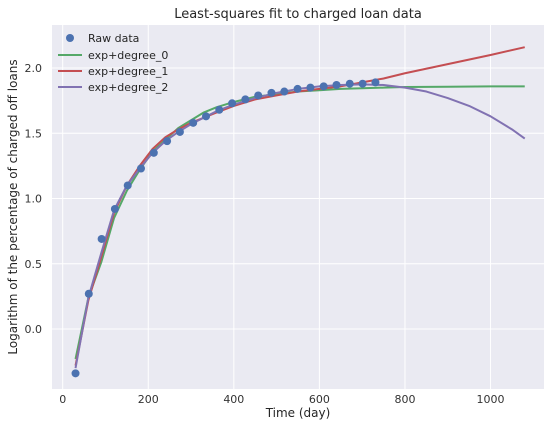 Image resolution: width=552 pixels, height=432 pixels. Describe the element at coordinates (148, 399) in the screenshot. I see `x-tick-label: 200` at that location.